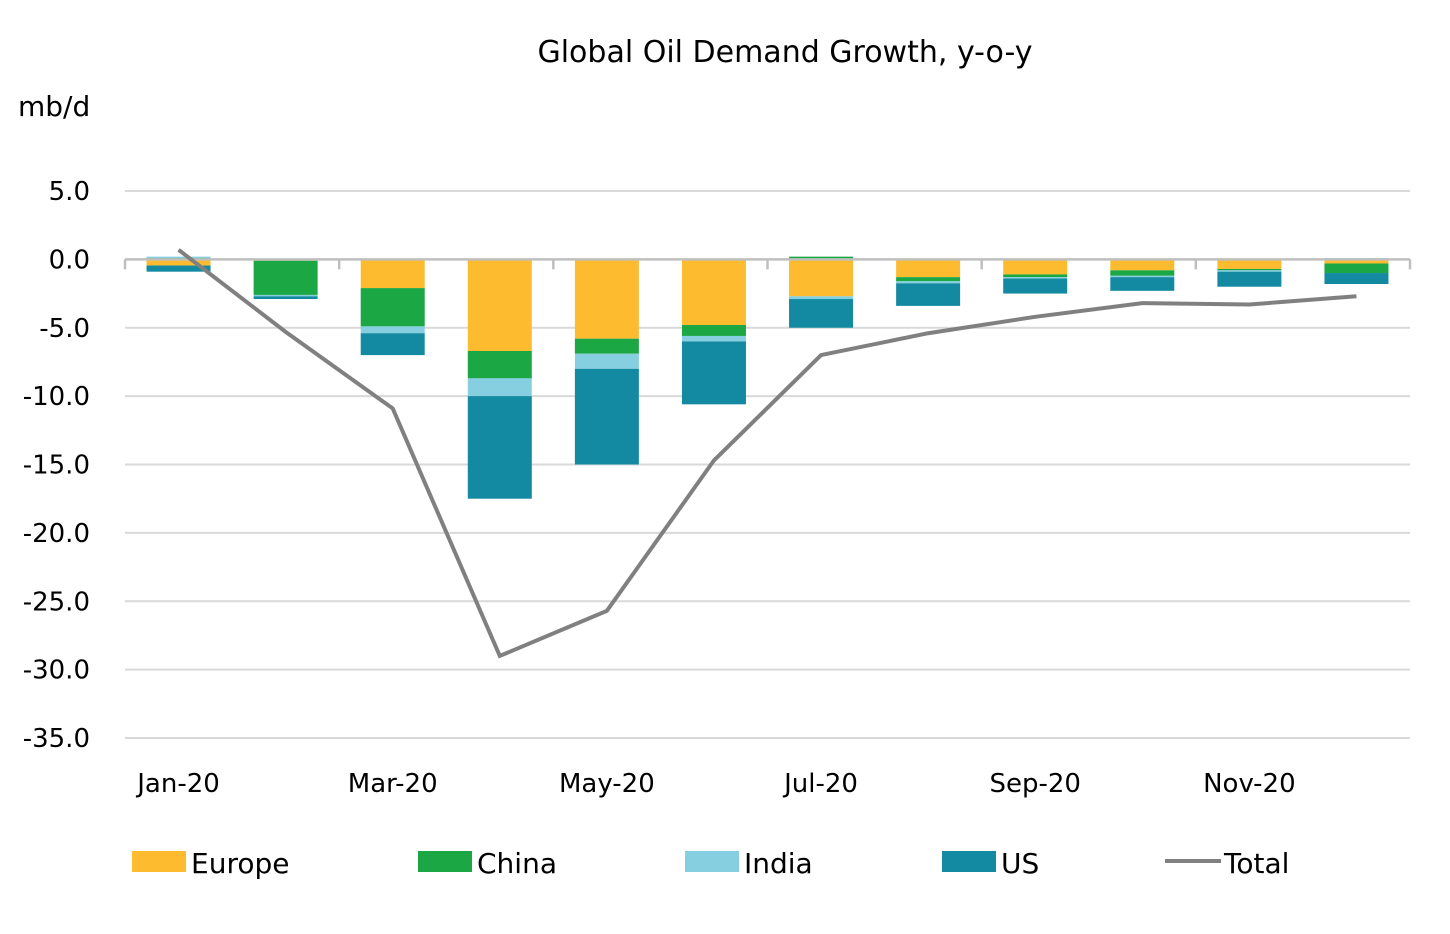 This screenshot has height=934, width=1450. What do you see at coordinates (1034, 784) in the screenshot?
I see `x-tick-label: Sep-20` at bounding box center [1034, 784].